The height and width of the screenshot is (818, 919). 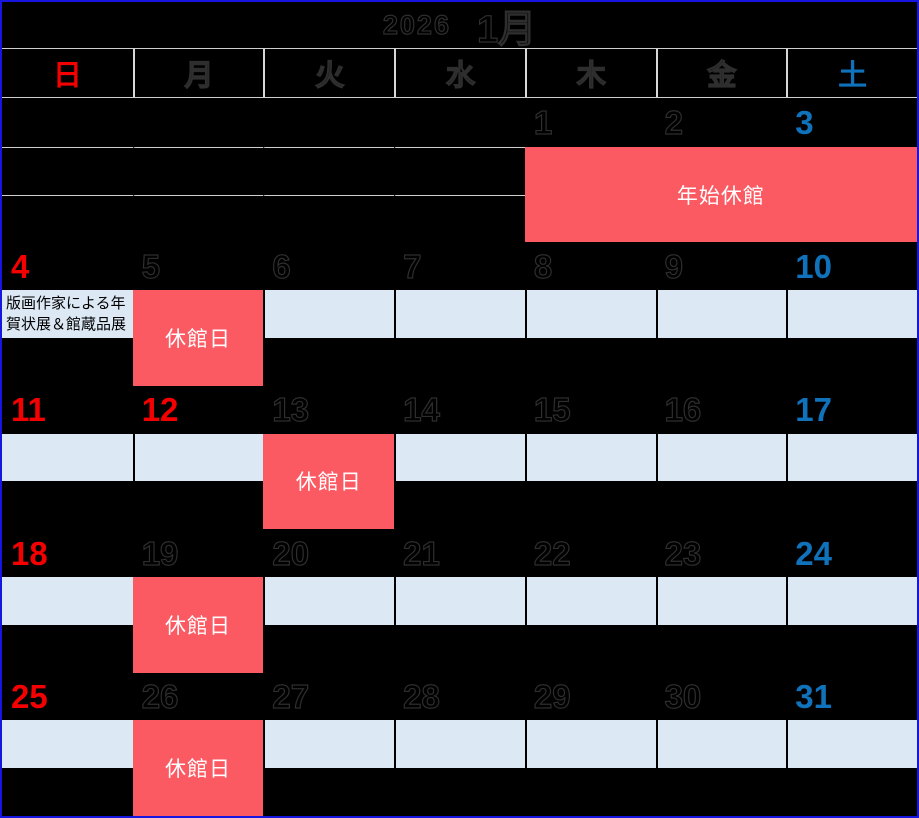 What do you see at coordinates (198, 697) in the screenshot?
I see `date-cell: 26` at bounding box center [198, 697].